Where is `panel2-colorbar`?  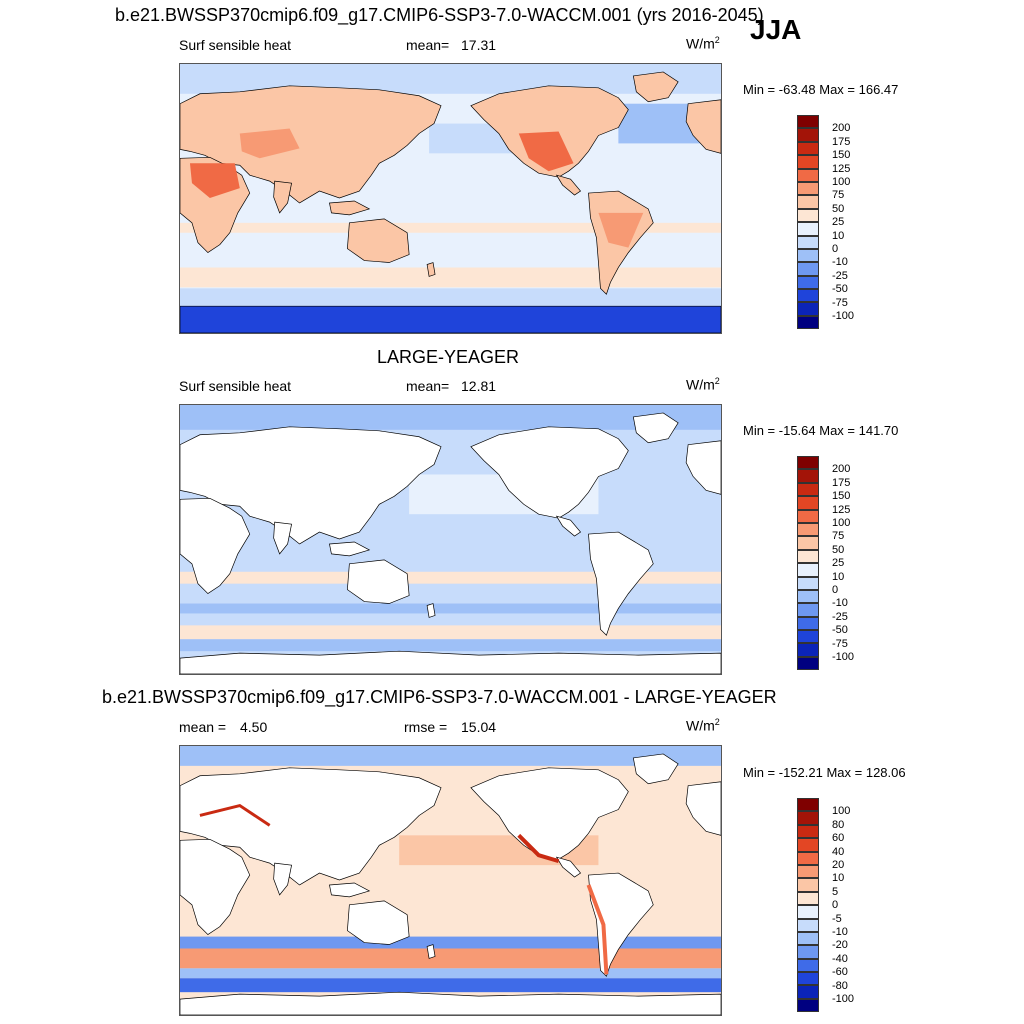 panel2-colorbar is located at coordinates (808, 563).